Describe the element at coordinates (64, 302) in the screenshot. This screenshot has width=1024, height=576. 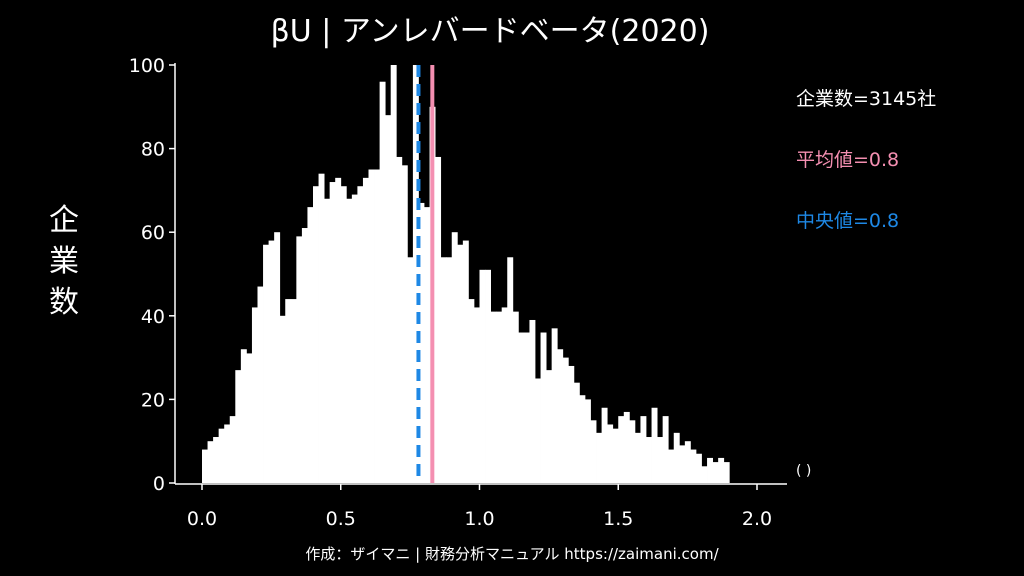
I see `y-axis-label-char: 数` at that location.